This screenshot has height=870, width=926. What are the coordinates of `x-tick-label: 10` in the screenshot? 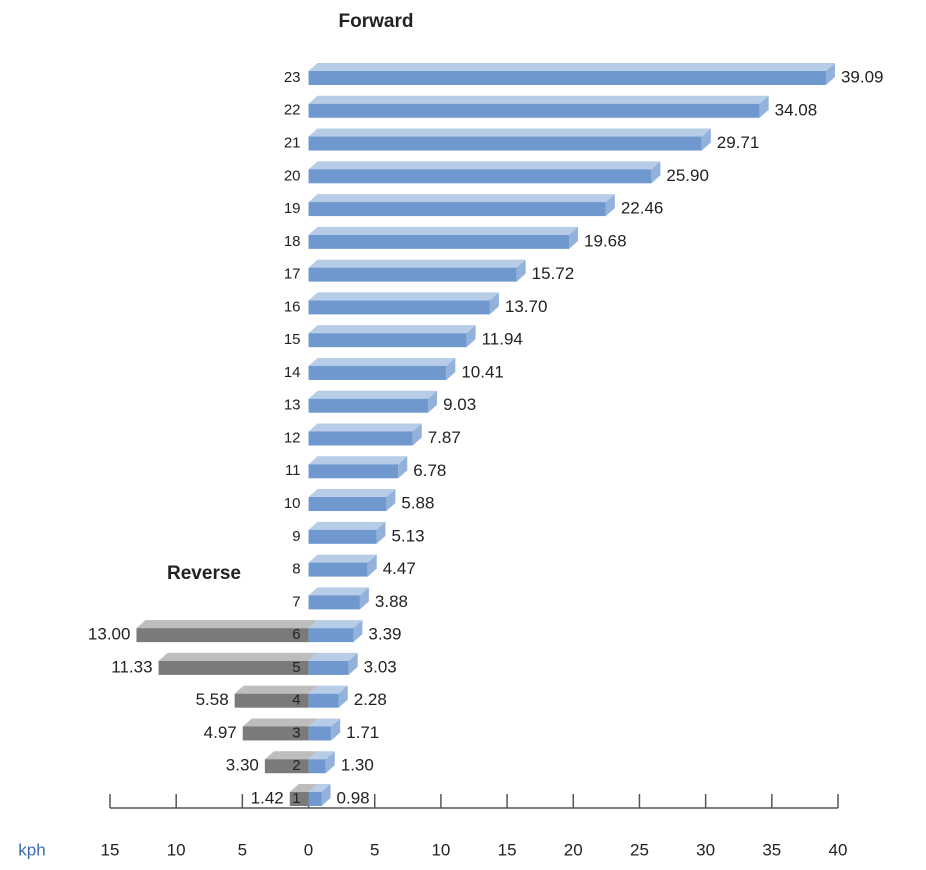 It's located at (176, 849).